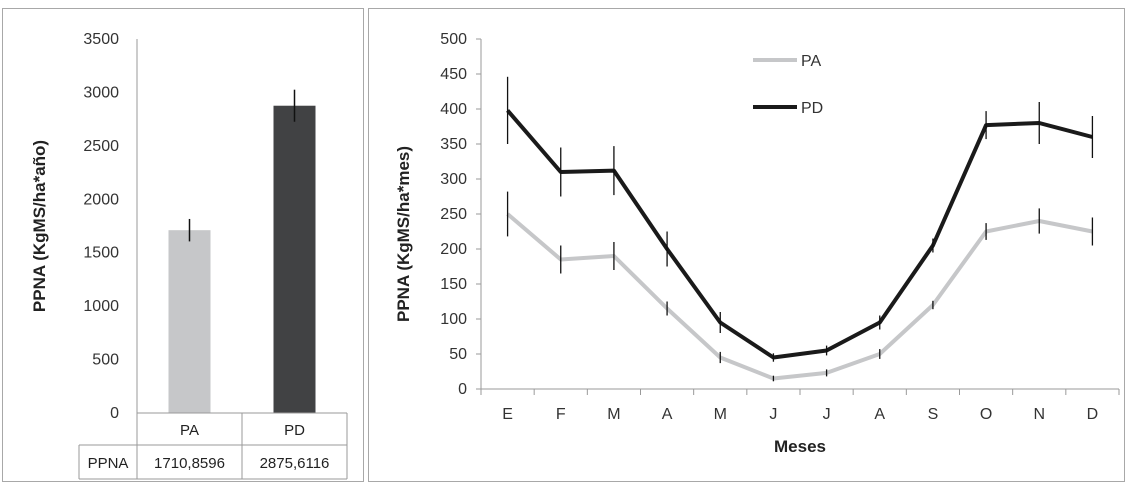 The width and height of the screenshot is (1127, 484). Describe the element at coordinates (453, 74) in the screenshot. I see `y-tick-label: 450` at that location.